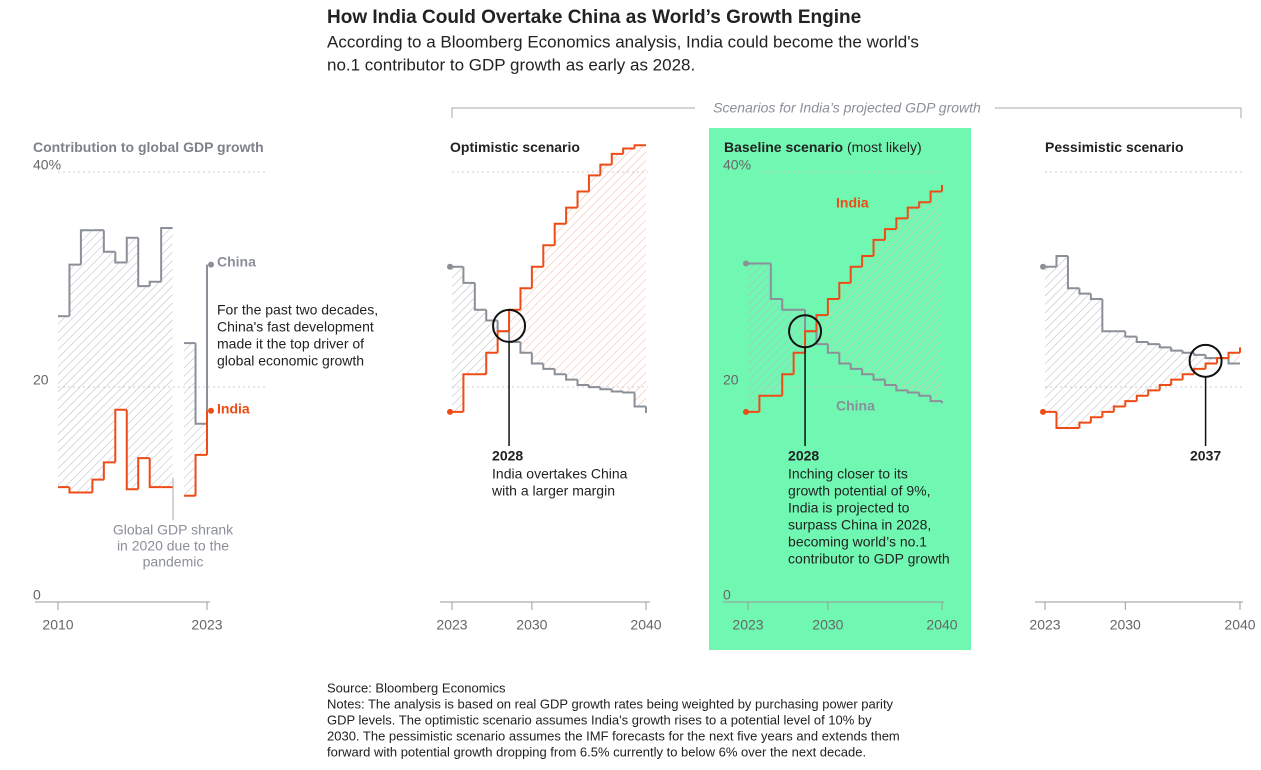 This screenshot has width=1261, height=770. What do you see at coordinates (1239, 625) in the screenshot?
I see `x-tick-label: 2040` at bounding box center [1239, 625].